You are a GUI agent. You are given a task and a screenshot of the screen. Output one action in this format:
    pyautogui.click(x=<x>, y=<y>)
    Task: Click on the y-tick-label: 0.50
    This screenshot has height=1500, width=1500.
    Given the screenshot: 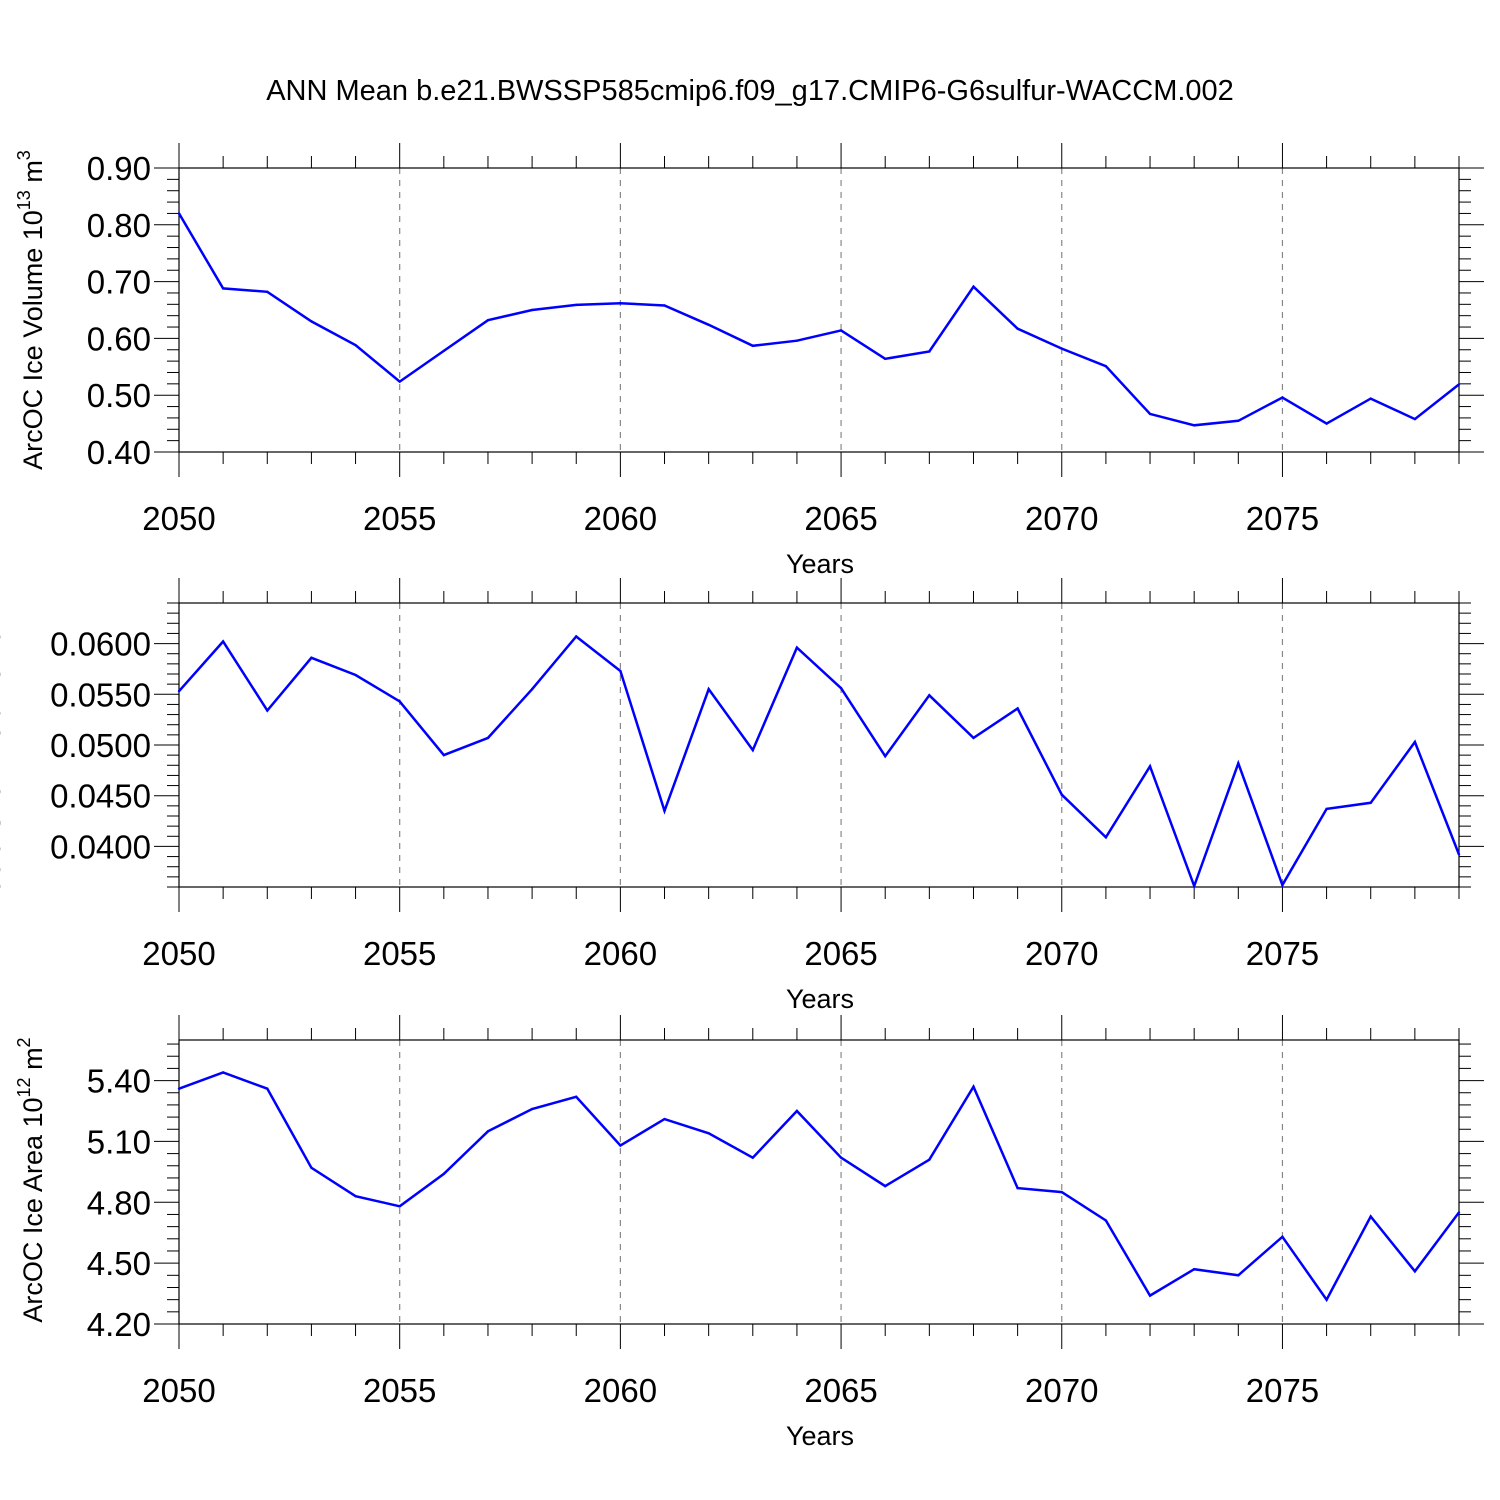 What is the action you would take?
    pyautogui.click(x=119, y=395)
    